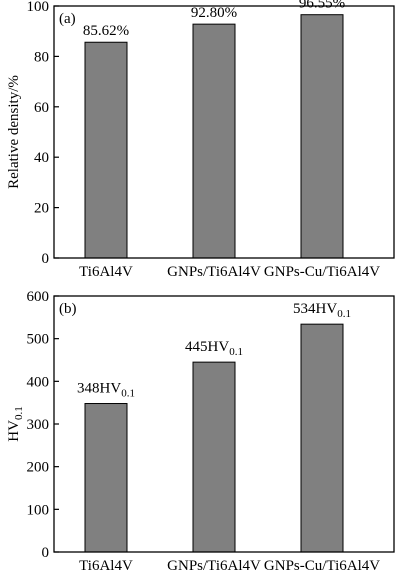 This screenshot has height=572, width=400. What do you see at coordinates (38, 340) in the screenshot?
I see `y-tick-label: 500` at bounding box center [38, 340].